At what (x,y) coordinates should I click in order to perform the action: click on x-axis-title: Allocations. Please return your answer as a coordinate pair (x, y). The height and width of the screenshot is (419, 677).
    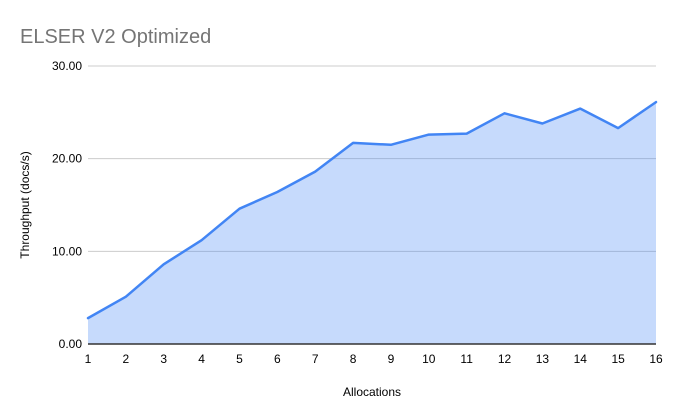
    Looking at the image, I should click on (372, 392).